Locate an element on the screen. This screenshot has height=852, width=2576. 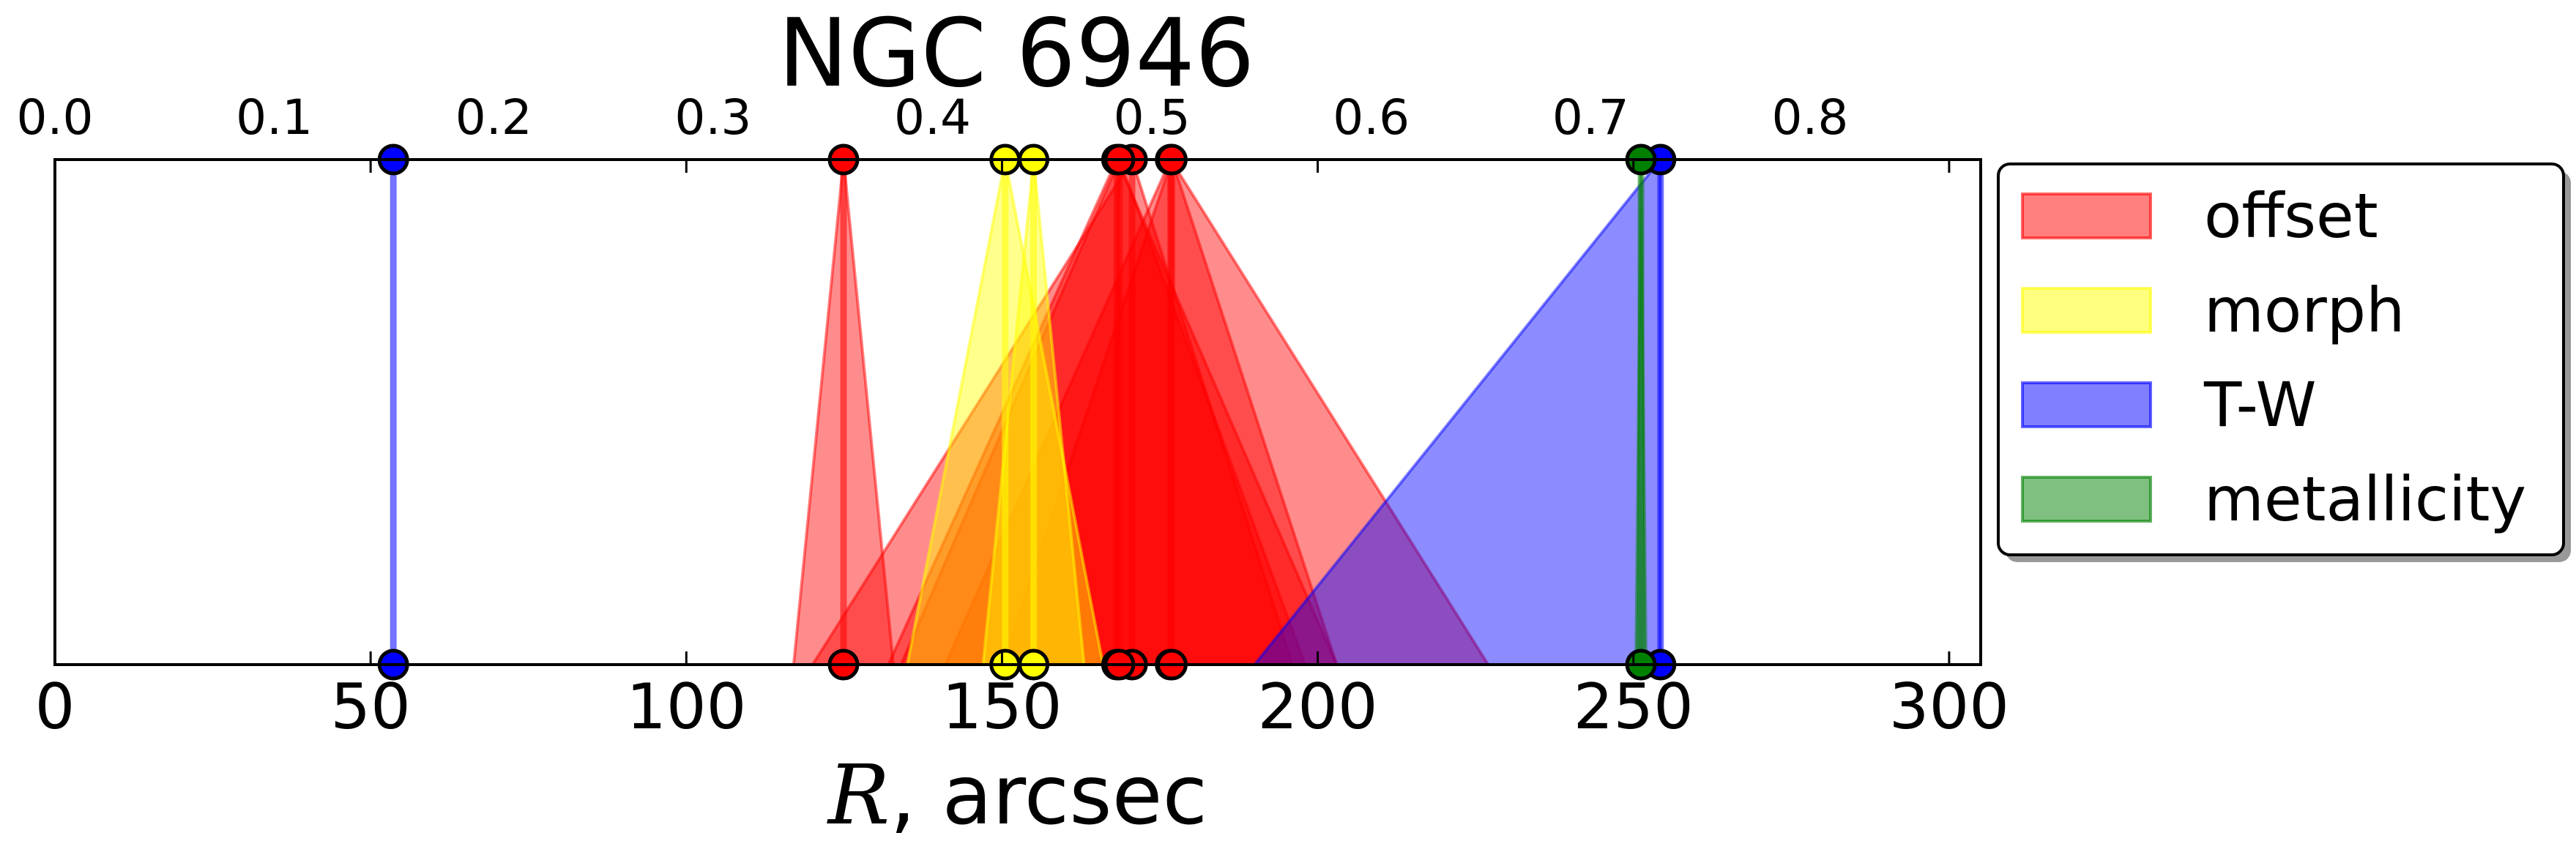
x-tick-label: 150 is located at coordinates (1002, 707).